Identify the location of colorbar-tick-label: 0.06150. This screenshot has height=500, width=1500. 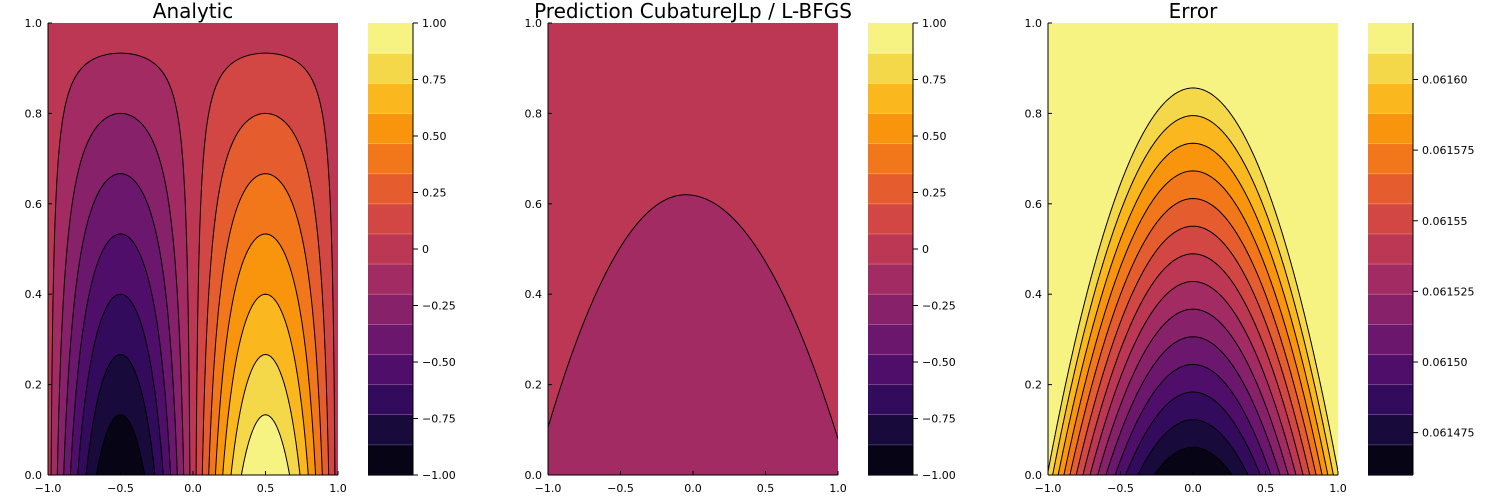
(1445, 362).